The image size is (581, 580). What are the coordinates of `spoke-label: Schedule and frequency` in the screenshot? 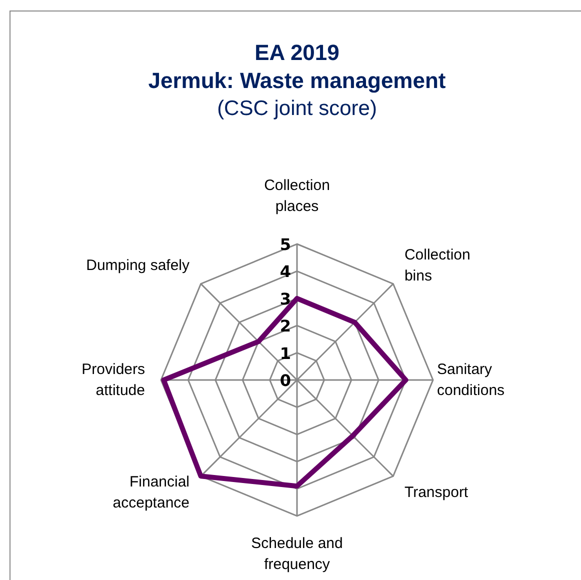 It's located at (297, 554).